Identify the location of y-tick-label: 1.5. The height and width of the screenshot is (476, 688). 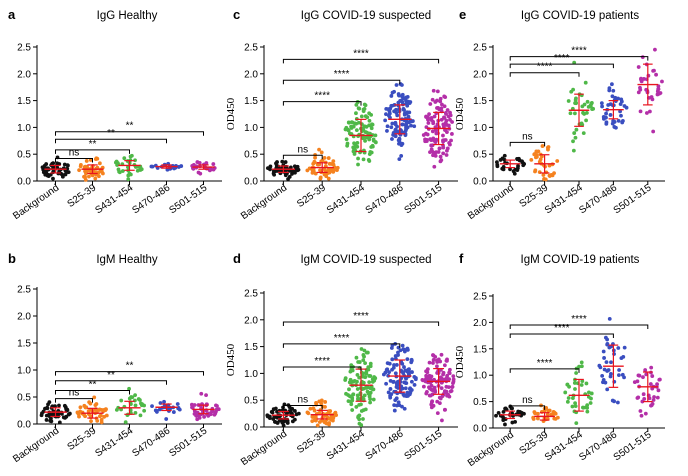
(24, 101).